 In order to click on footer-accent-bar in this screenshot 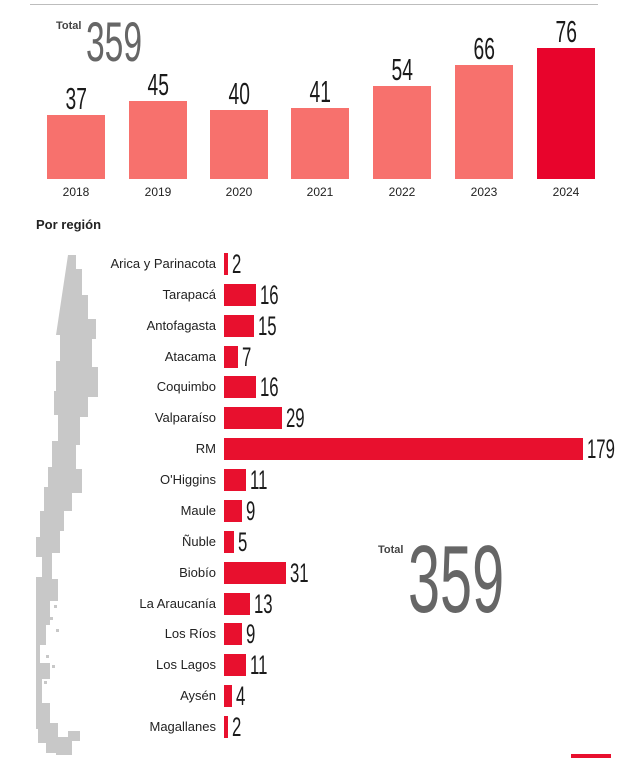, I will do `click(591, 756)`.